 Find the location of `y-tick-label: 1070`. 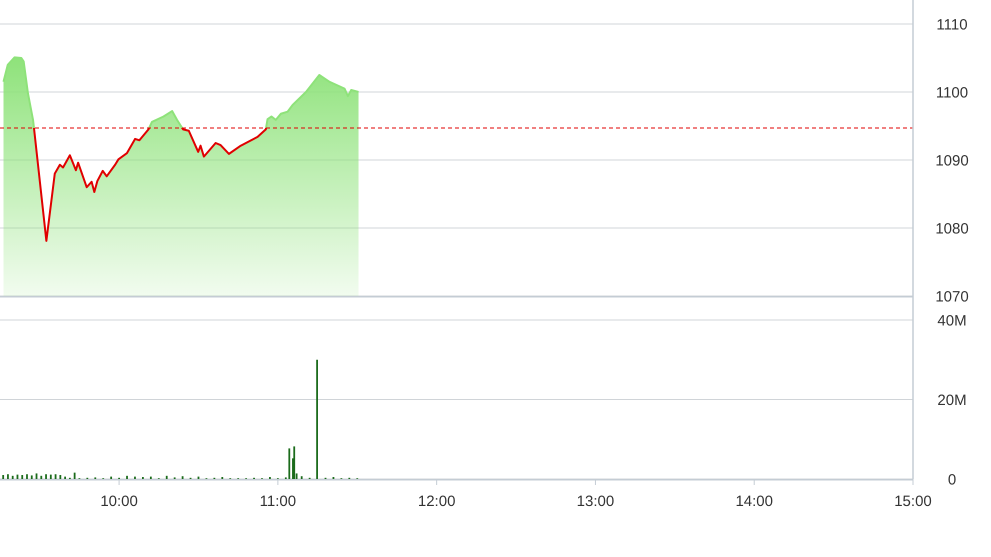

y-tick-label: 1070 is located at coordinates (952, 297).